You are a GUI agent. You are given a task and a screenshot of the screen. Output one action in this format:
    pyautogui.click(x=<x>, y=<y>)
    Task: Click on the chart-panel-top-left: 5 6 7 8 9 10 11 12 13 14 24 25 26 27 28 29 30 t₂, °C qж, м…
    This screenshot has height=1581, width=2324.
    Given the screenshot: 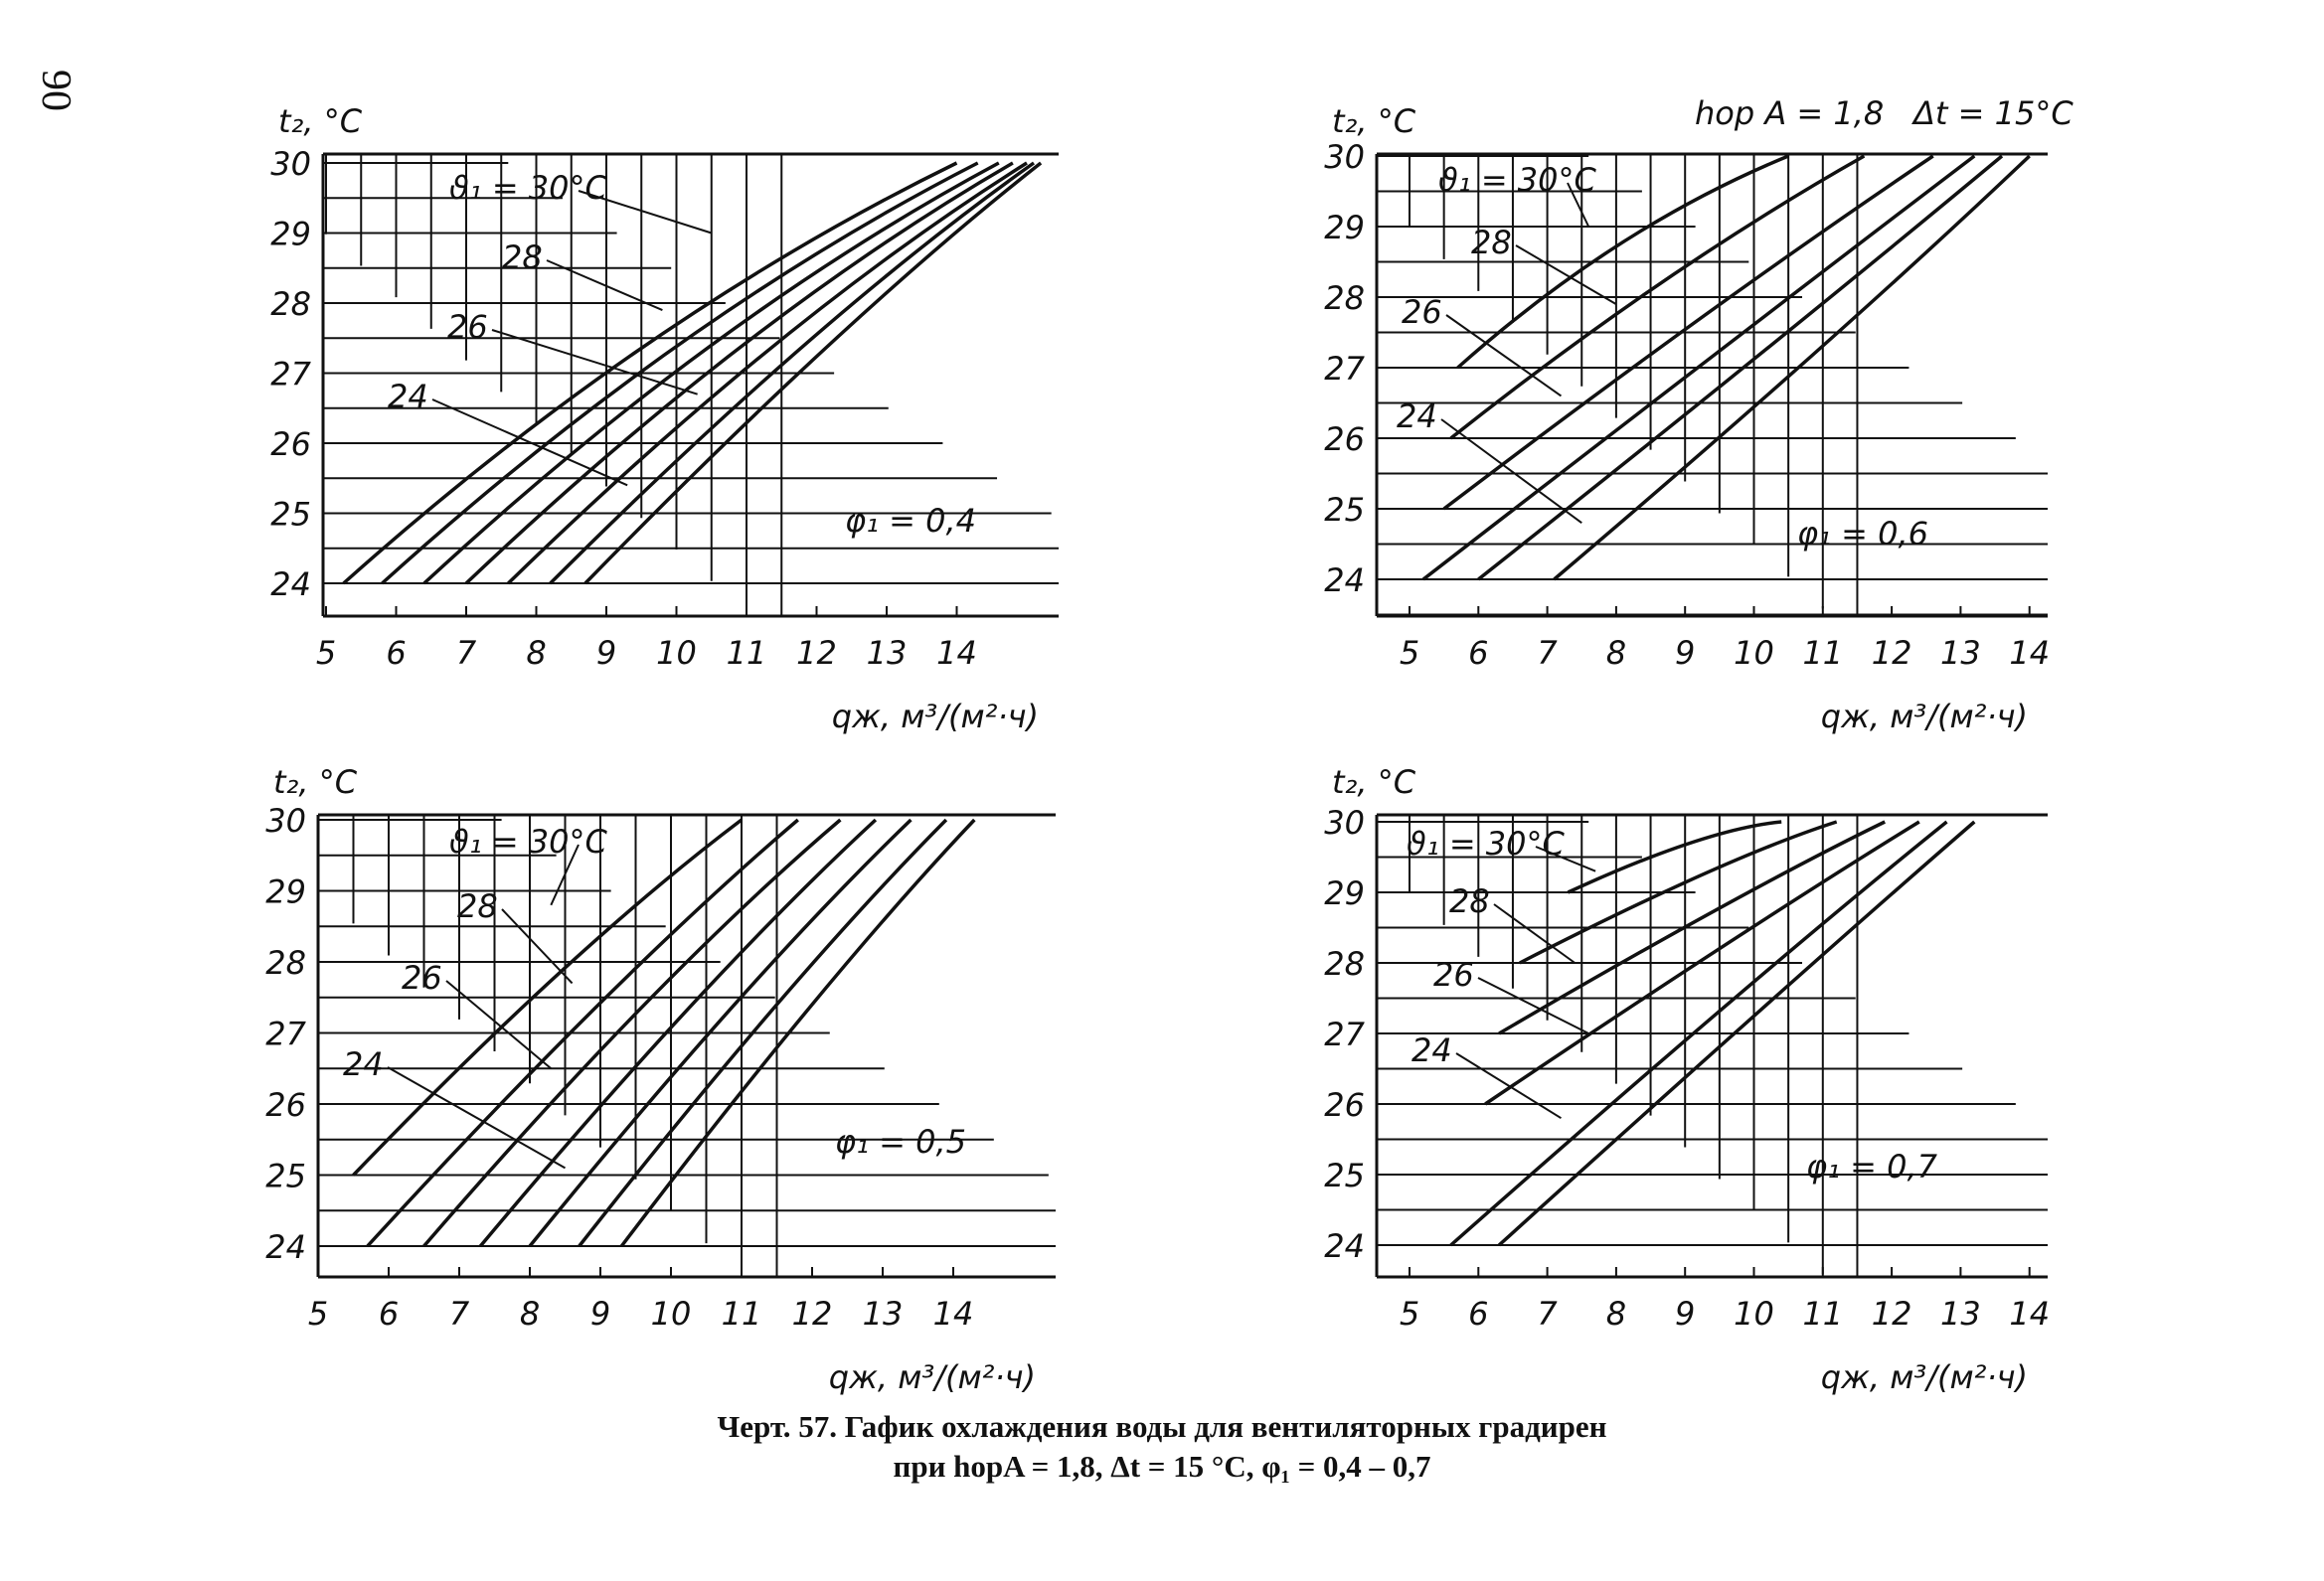 What is the action you would take?
    pyautogui.click(x=664, y=418)
    